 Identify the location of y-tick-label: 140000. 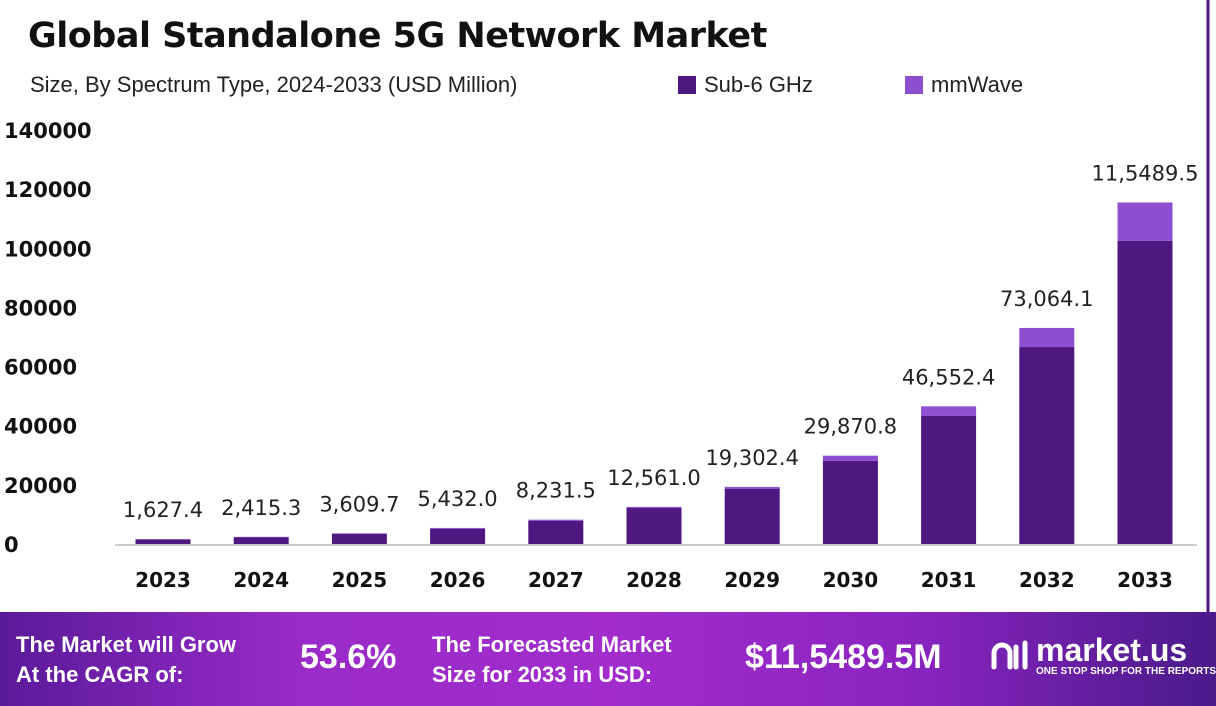
(48, 131).